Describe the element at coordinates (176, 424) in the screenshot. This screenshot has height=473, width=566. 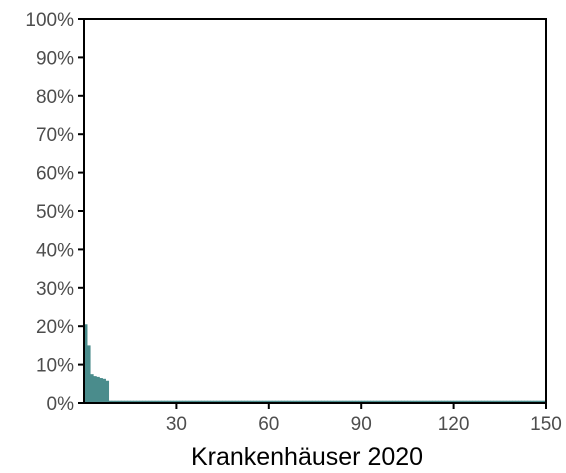
I see `x-tick-label: 30` at that location.